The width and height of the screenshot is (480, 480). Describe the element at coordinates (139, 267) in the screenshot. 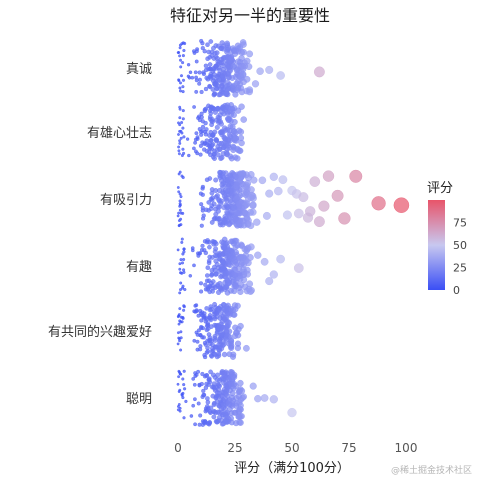

I see `category-label: 有趣` at that location.